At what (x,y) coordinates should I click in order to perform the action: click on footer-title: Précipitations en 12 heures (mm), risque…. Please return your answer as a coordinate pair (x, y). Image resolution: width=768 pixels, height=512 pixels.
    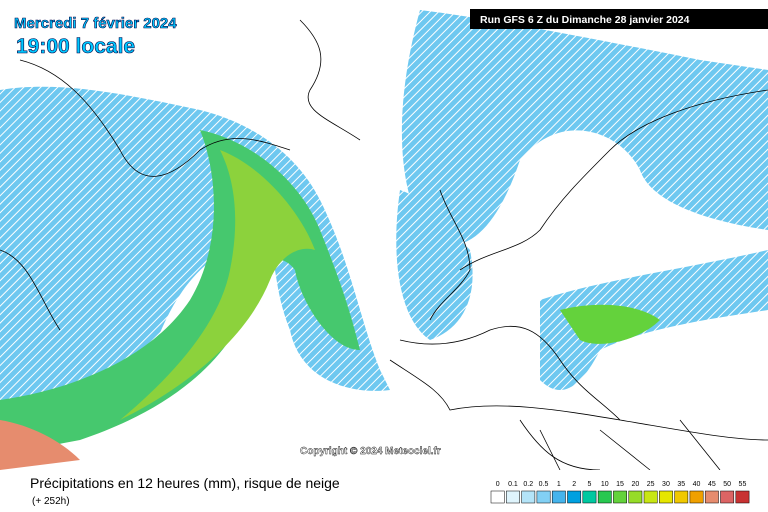
    Looking at the image, I should click on (185, 483).